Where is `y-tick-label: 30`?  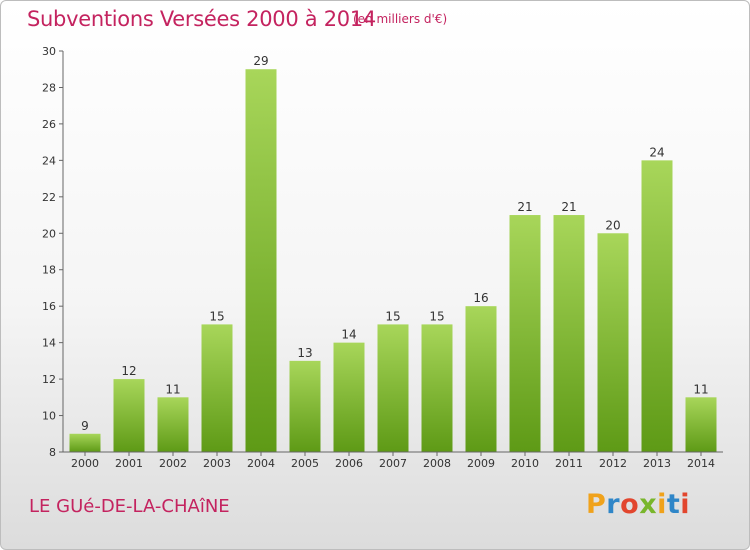 y-tick-label: 30 is located at coordinates (49, 51).